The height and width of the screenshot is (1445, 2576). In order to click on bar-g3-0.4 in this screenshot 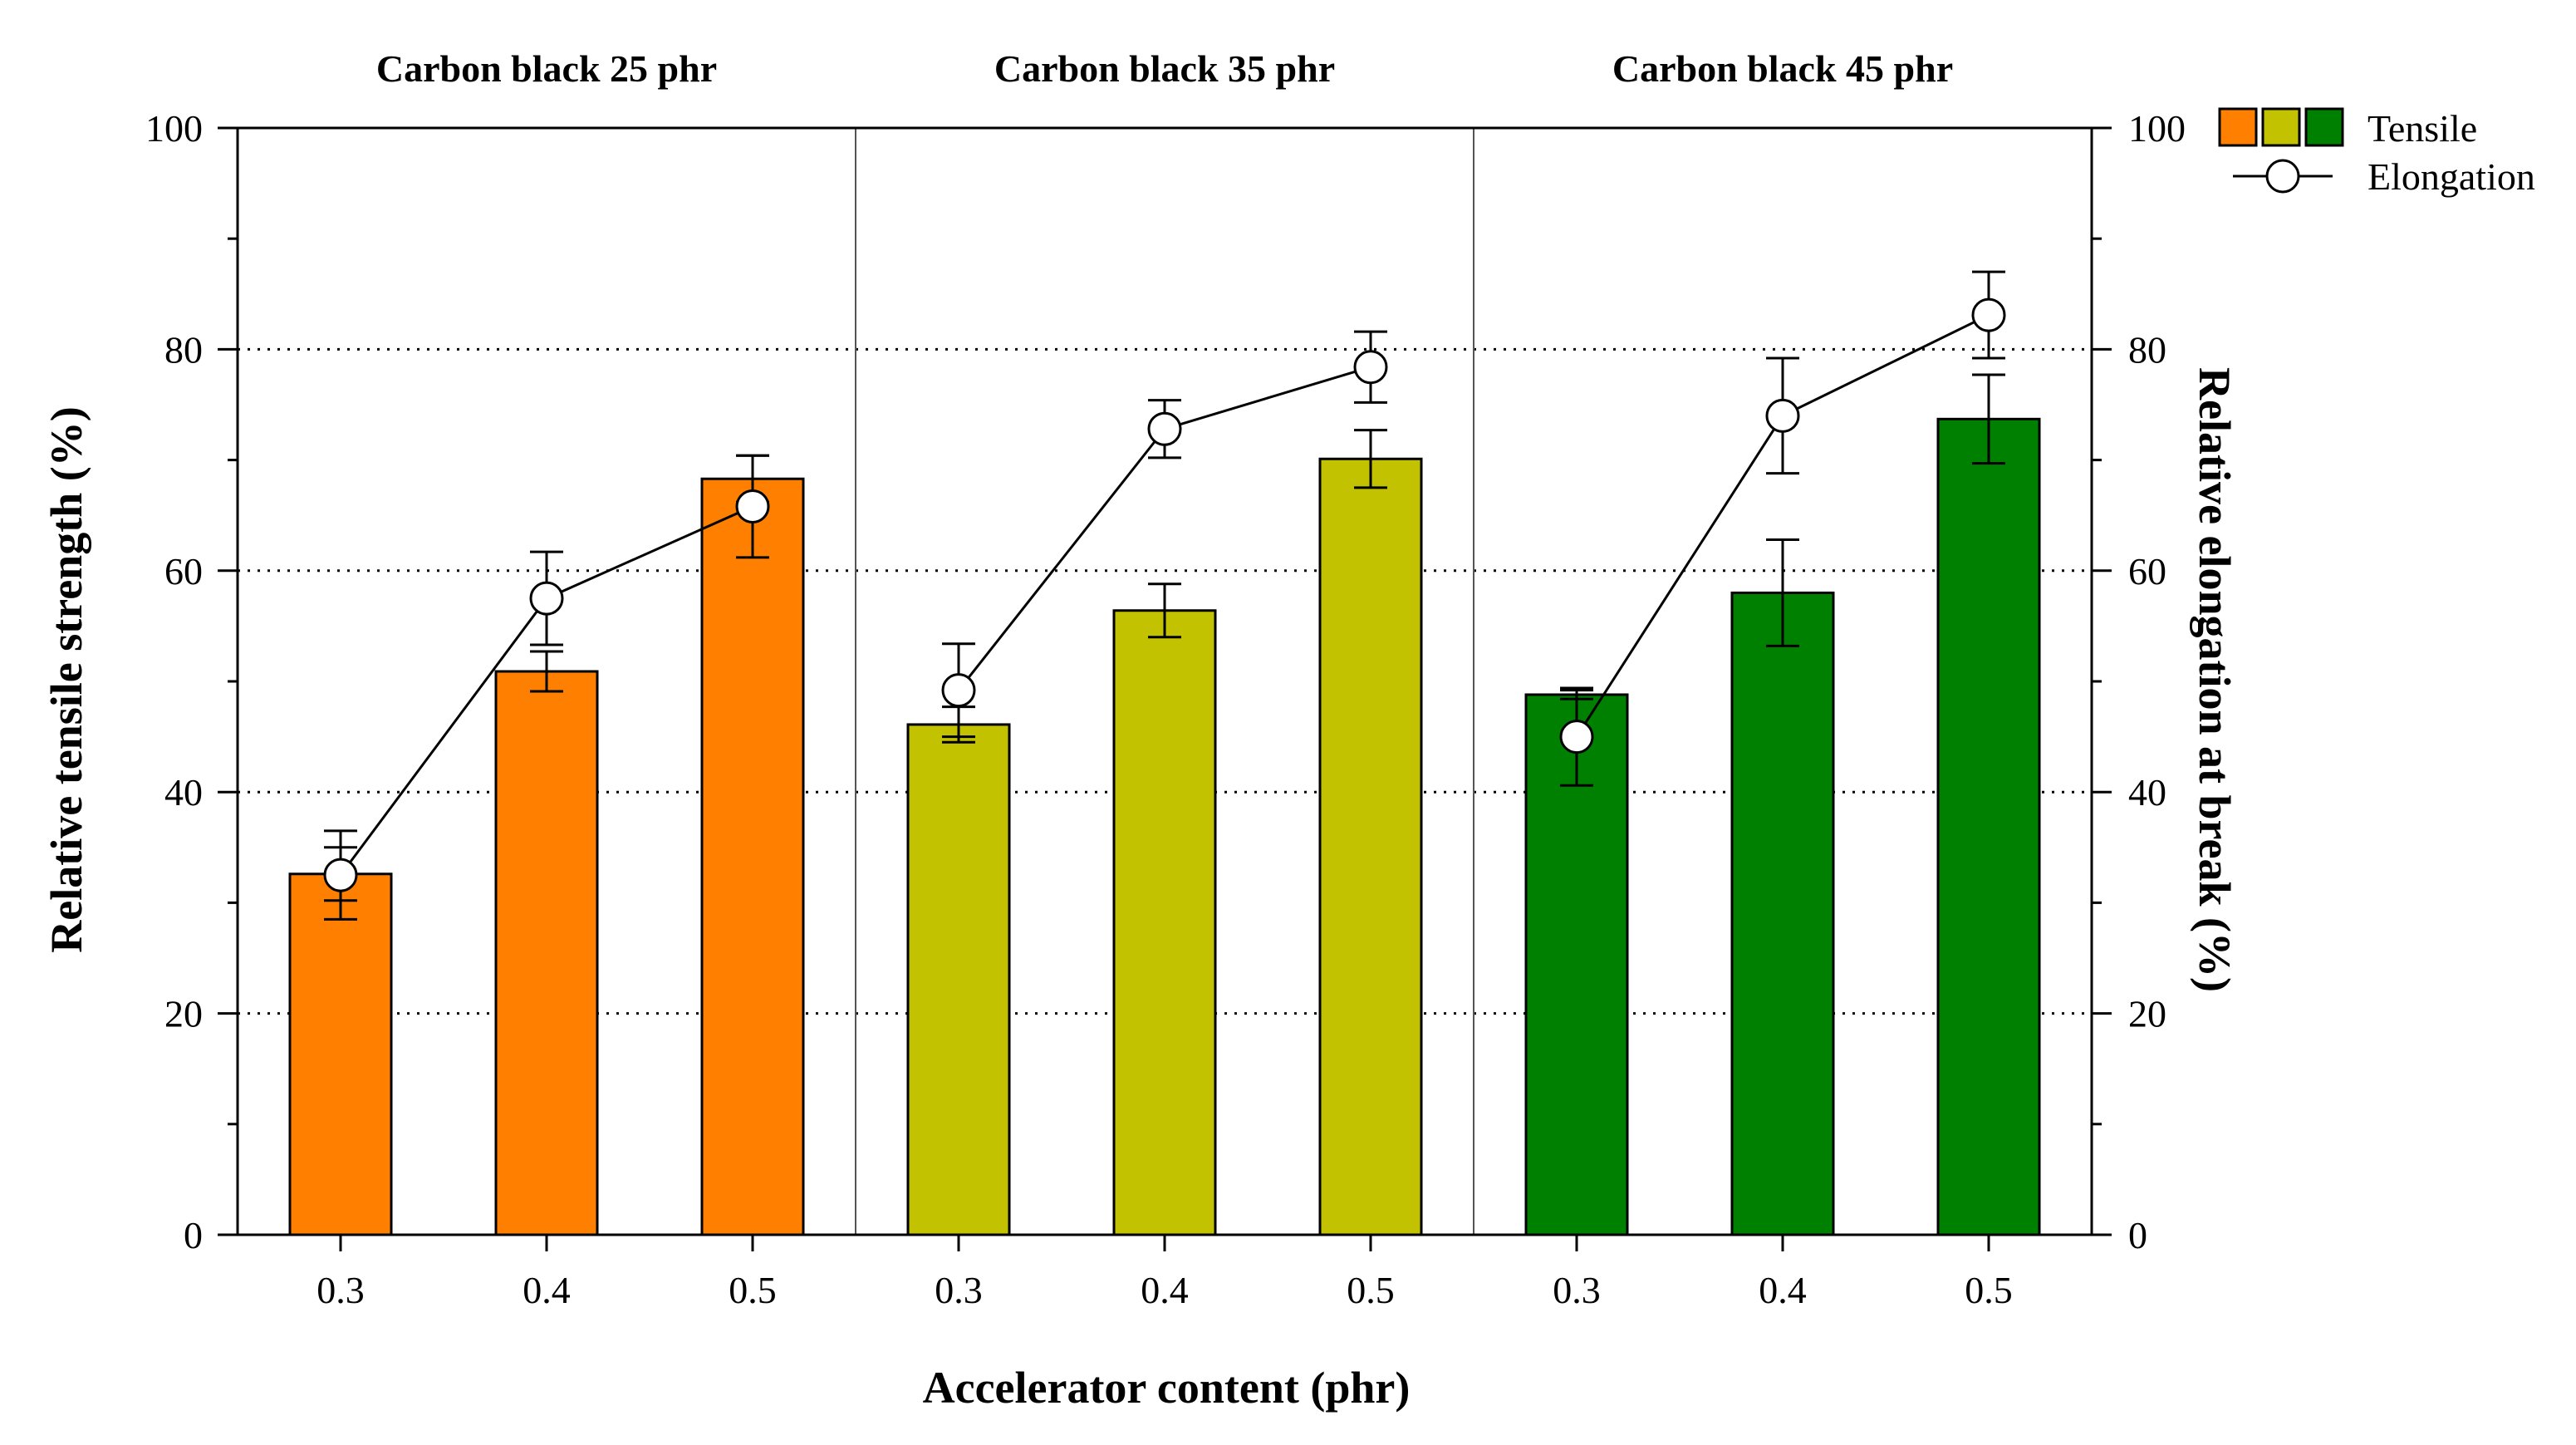, I will do `click(1782, 913)`.